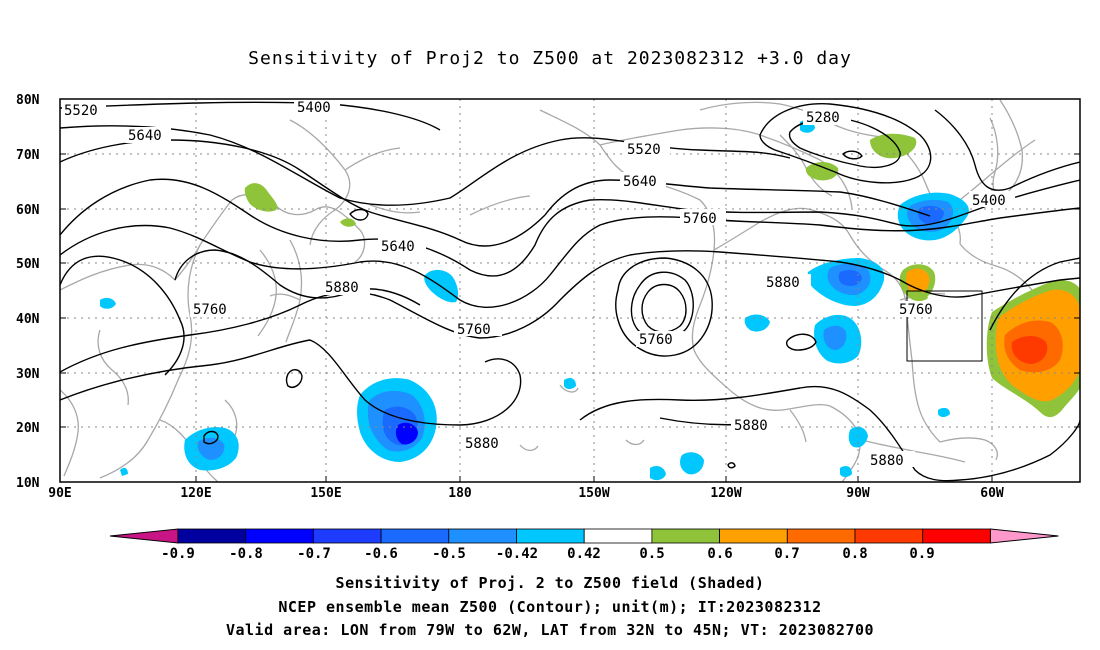 The height and width of the screenshot is (650, 1100). I want to click on lat-label-40n: 40N, so click(28, 319).